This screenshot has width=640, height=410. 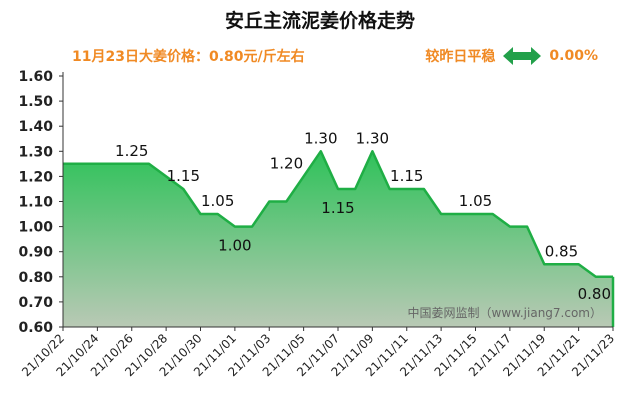 I want to click on y-tick-label: 1.10, so click(x=35, y=203).